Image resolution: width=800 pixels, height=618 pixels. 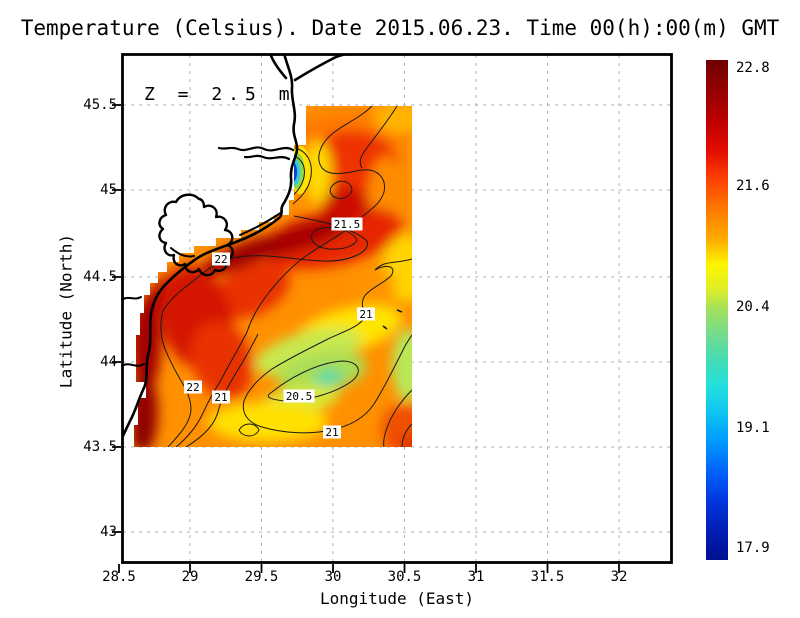 What do you see at coordinates (220, 94) in the screenshot?
I see `depth-label: Z = 2.5 m` at bounding box center [220, 94].